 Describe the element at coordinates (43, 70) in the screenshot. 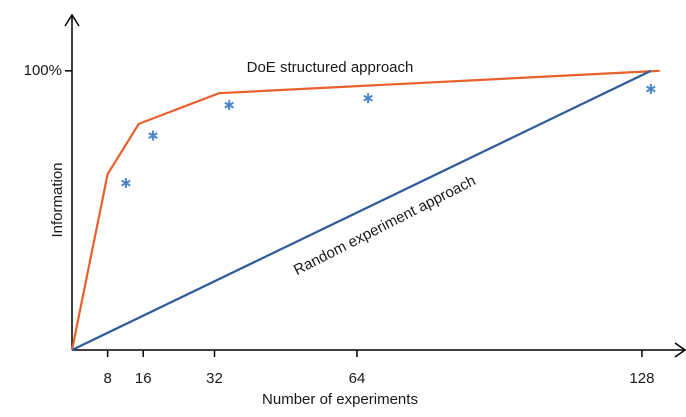

I see `y-tick-label: 100%` at that location.